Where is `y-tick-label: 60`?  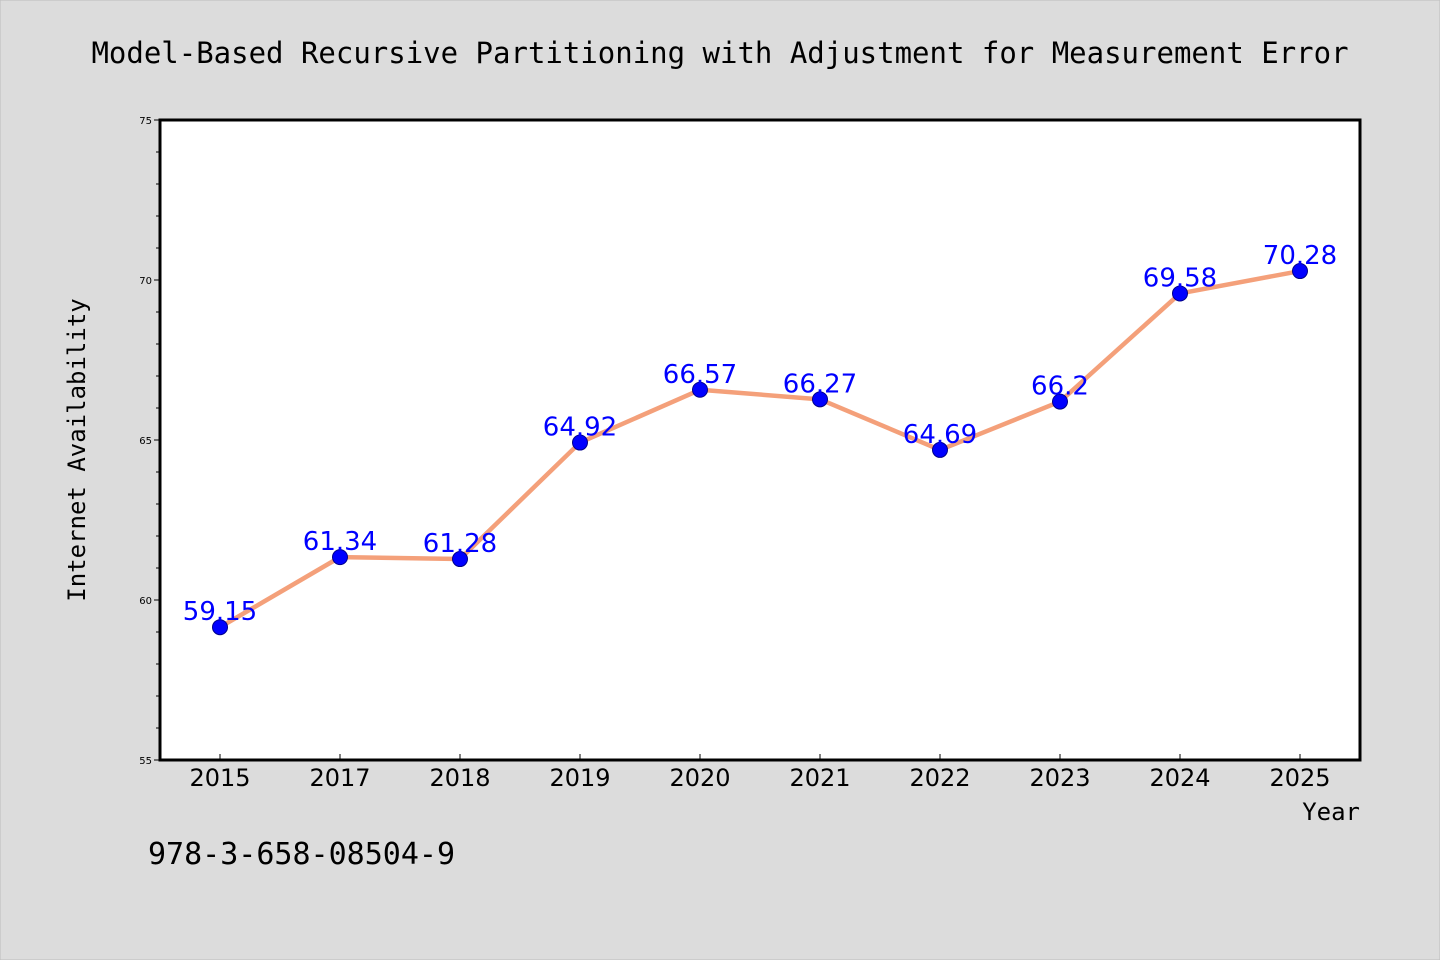
y-tick-label: 60 is located at coordinates (145, 601).